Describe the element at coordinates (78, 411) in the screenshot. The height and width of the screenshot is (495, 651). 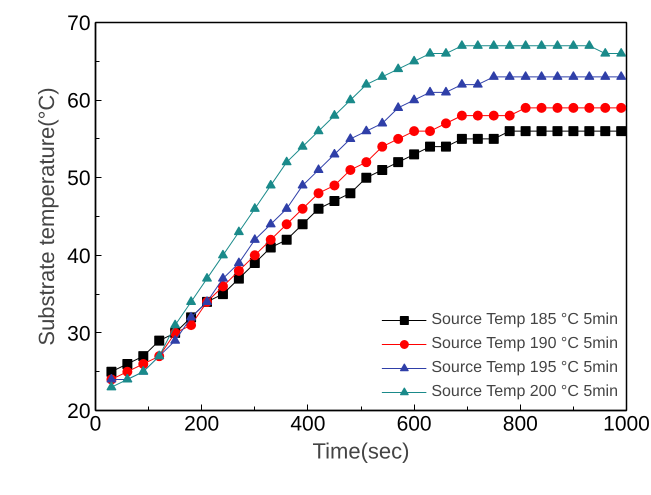
I see `y-tick-label: 20` at that location.